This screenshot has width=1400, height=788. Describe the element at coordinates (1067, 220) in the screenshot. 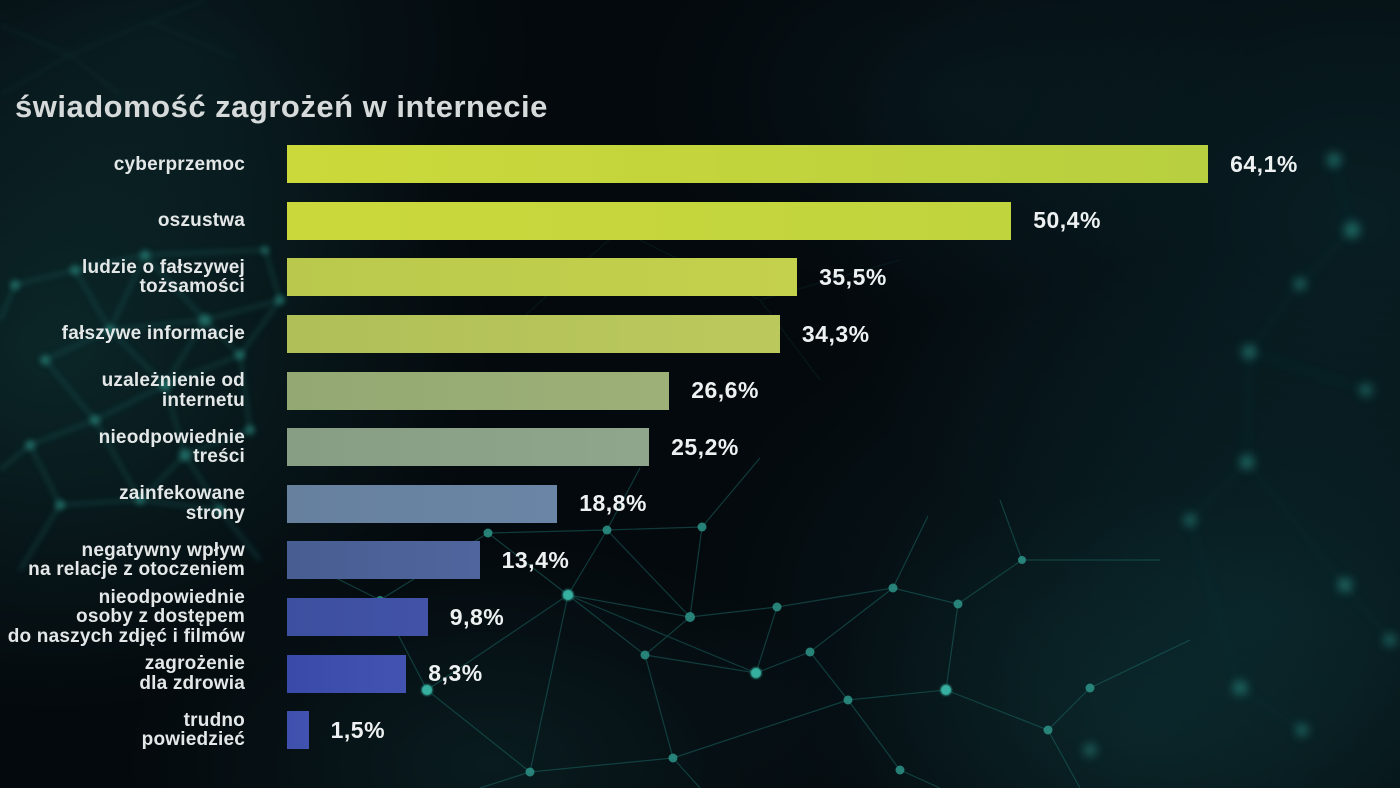

I see `value-label: 50,4%` at that location.